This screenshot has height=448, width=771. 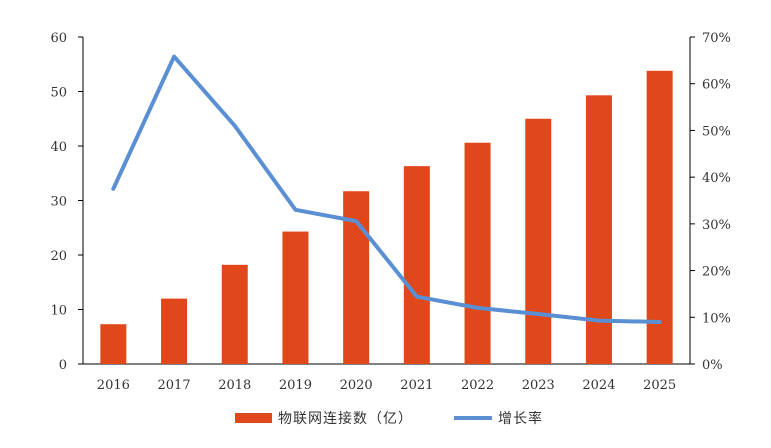 What do you see at coordinates (113, 385) in the screenshot?
I see `x-tick-label: 2016` at bounding box center [113, 385].